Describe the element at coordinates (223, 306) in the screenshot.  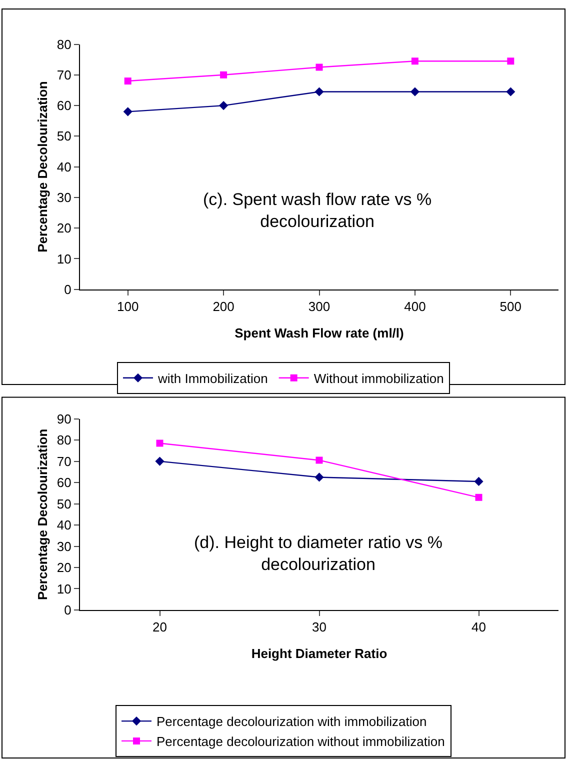
I see `x-tick-label: 200` at that location.